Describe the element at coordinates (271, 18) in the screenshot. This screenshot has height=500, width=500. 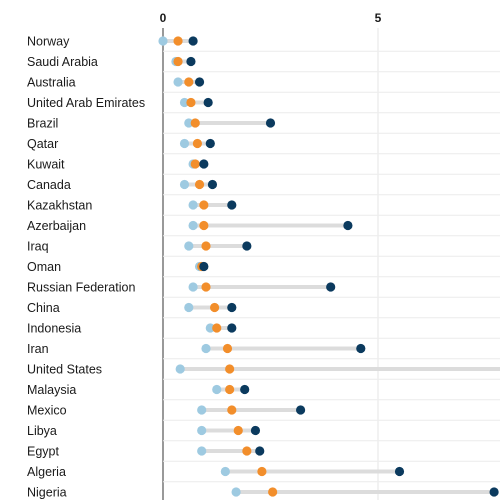
I see `x-axis-ticks: 0510` at that location.